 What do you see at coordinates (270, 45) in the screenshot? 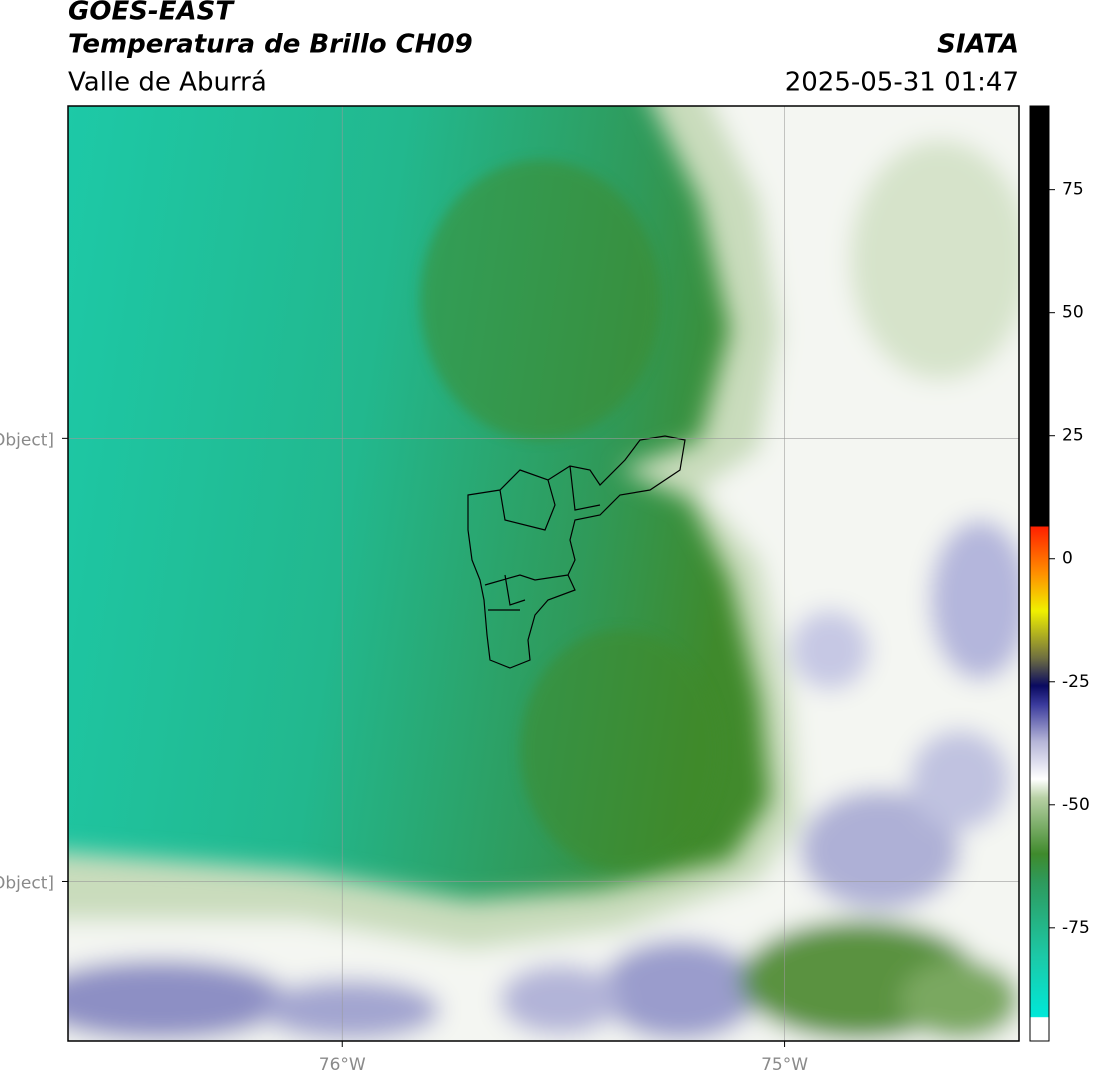
I see `subtitle: Temperatura de Brillo CH09` at bounding box center [270, 45].